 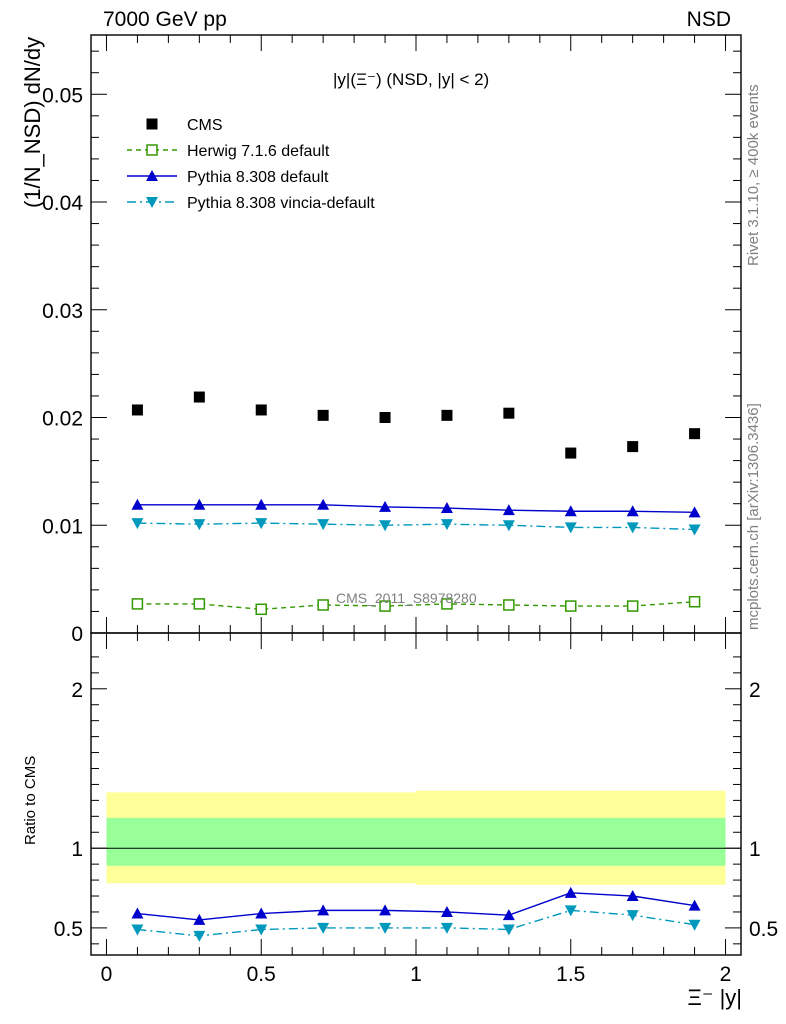 I want to click on x-tick-label: 0, so click(x=107, y=974).